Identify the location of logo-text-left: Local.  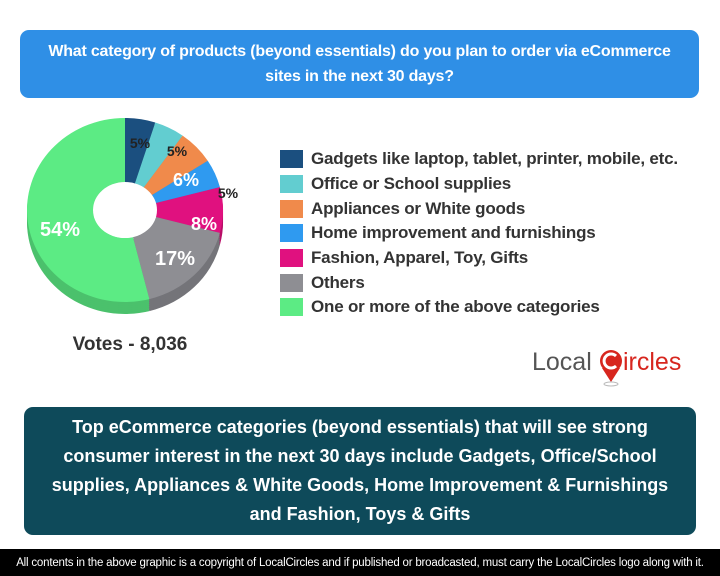
(562, 362).